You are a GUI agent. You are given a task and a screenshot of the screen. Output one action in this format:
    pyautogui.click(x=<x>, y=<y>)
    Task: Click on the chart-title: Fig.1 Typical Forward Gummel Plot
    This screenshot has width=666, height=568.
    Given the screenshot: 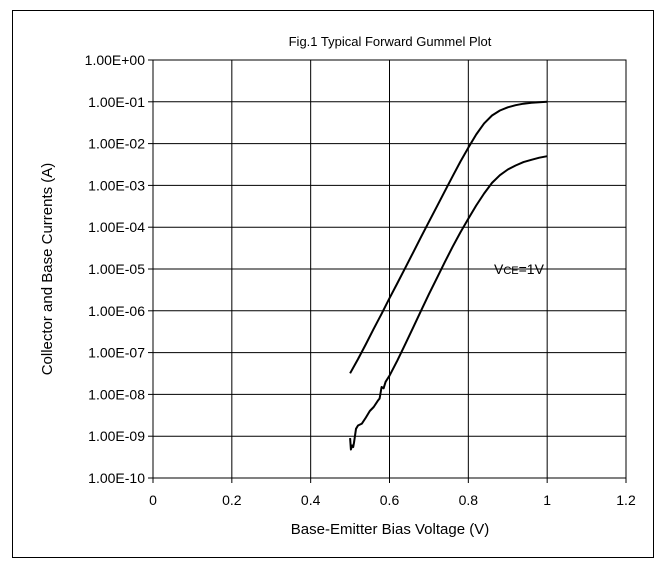 What is the action you would take?
    pyautogui.click(x=390, y=41)
    